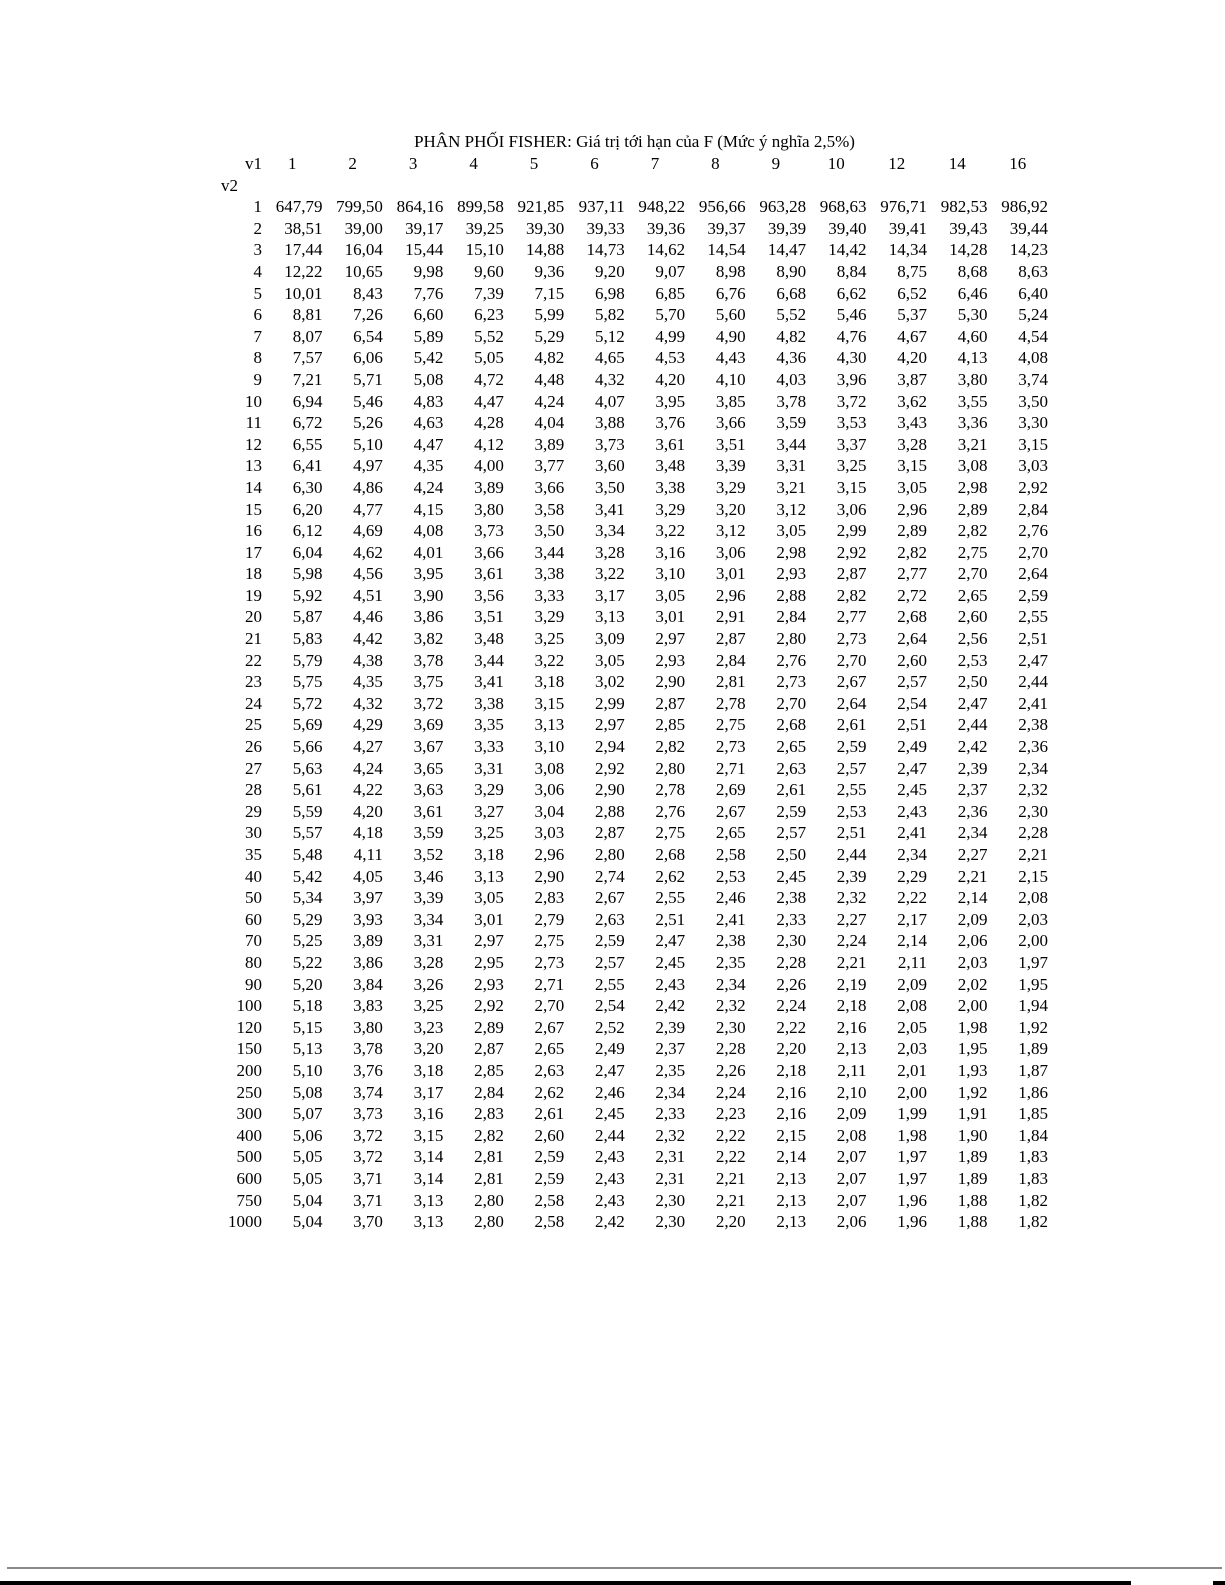 The height and width of the screenshot is (1585, 1225). I want to click on f-value-cell: 3,27, so click(489, 811).